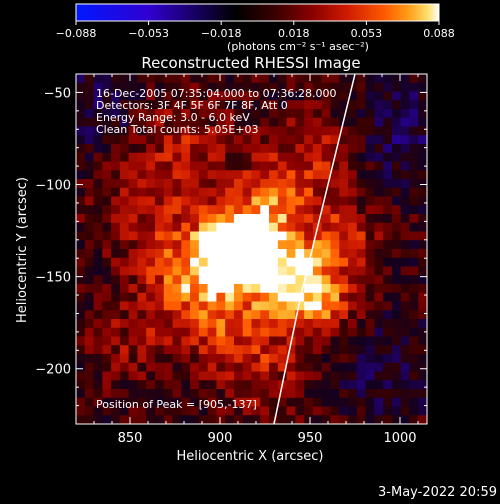  I want to click on peak-position-label: Position of Peak = [905,-137], so click(176, 404).